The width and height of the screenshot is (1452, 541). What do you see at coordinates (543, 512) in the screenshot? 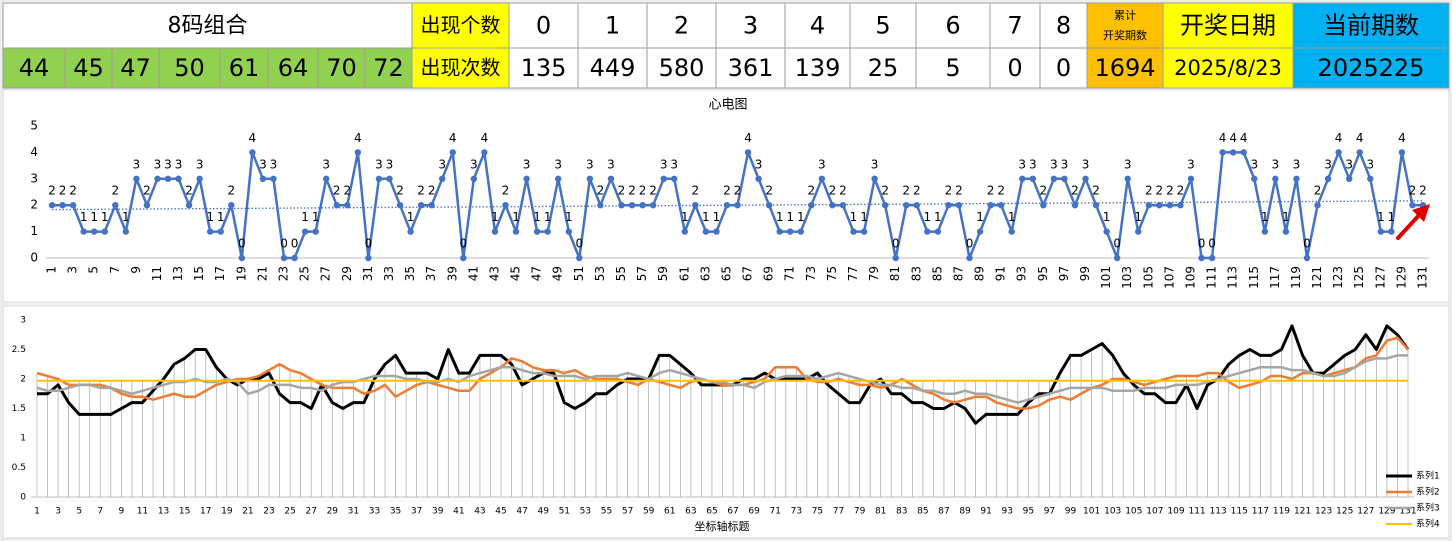
I see `x-tick-label: 49` at bounding box center [543, 512].